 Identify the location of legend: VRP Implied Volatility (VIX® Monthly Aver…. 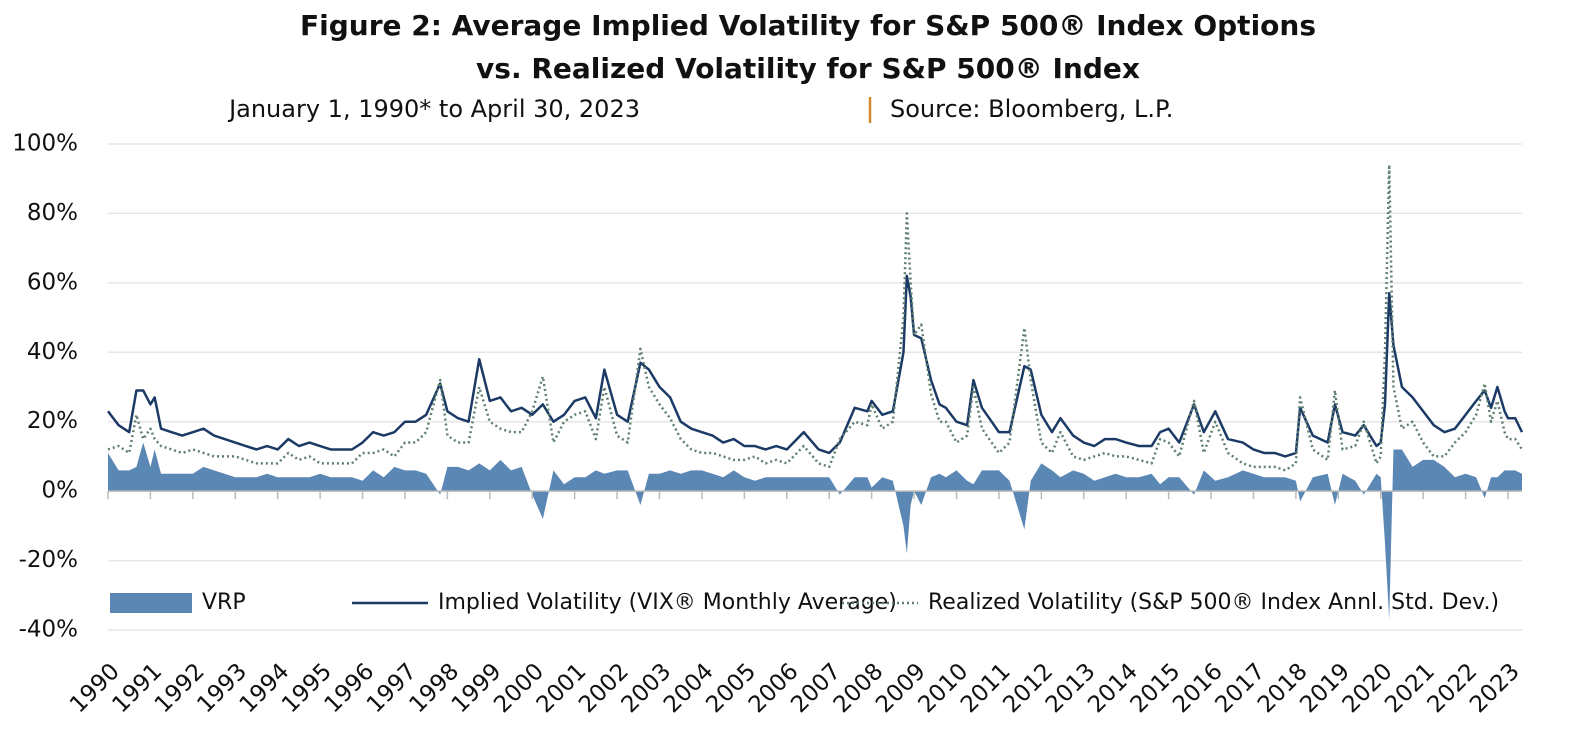
(804, 602).